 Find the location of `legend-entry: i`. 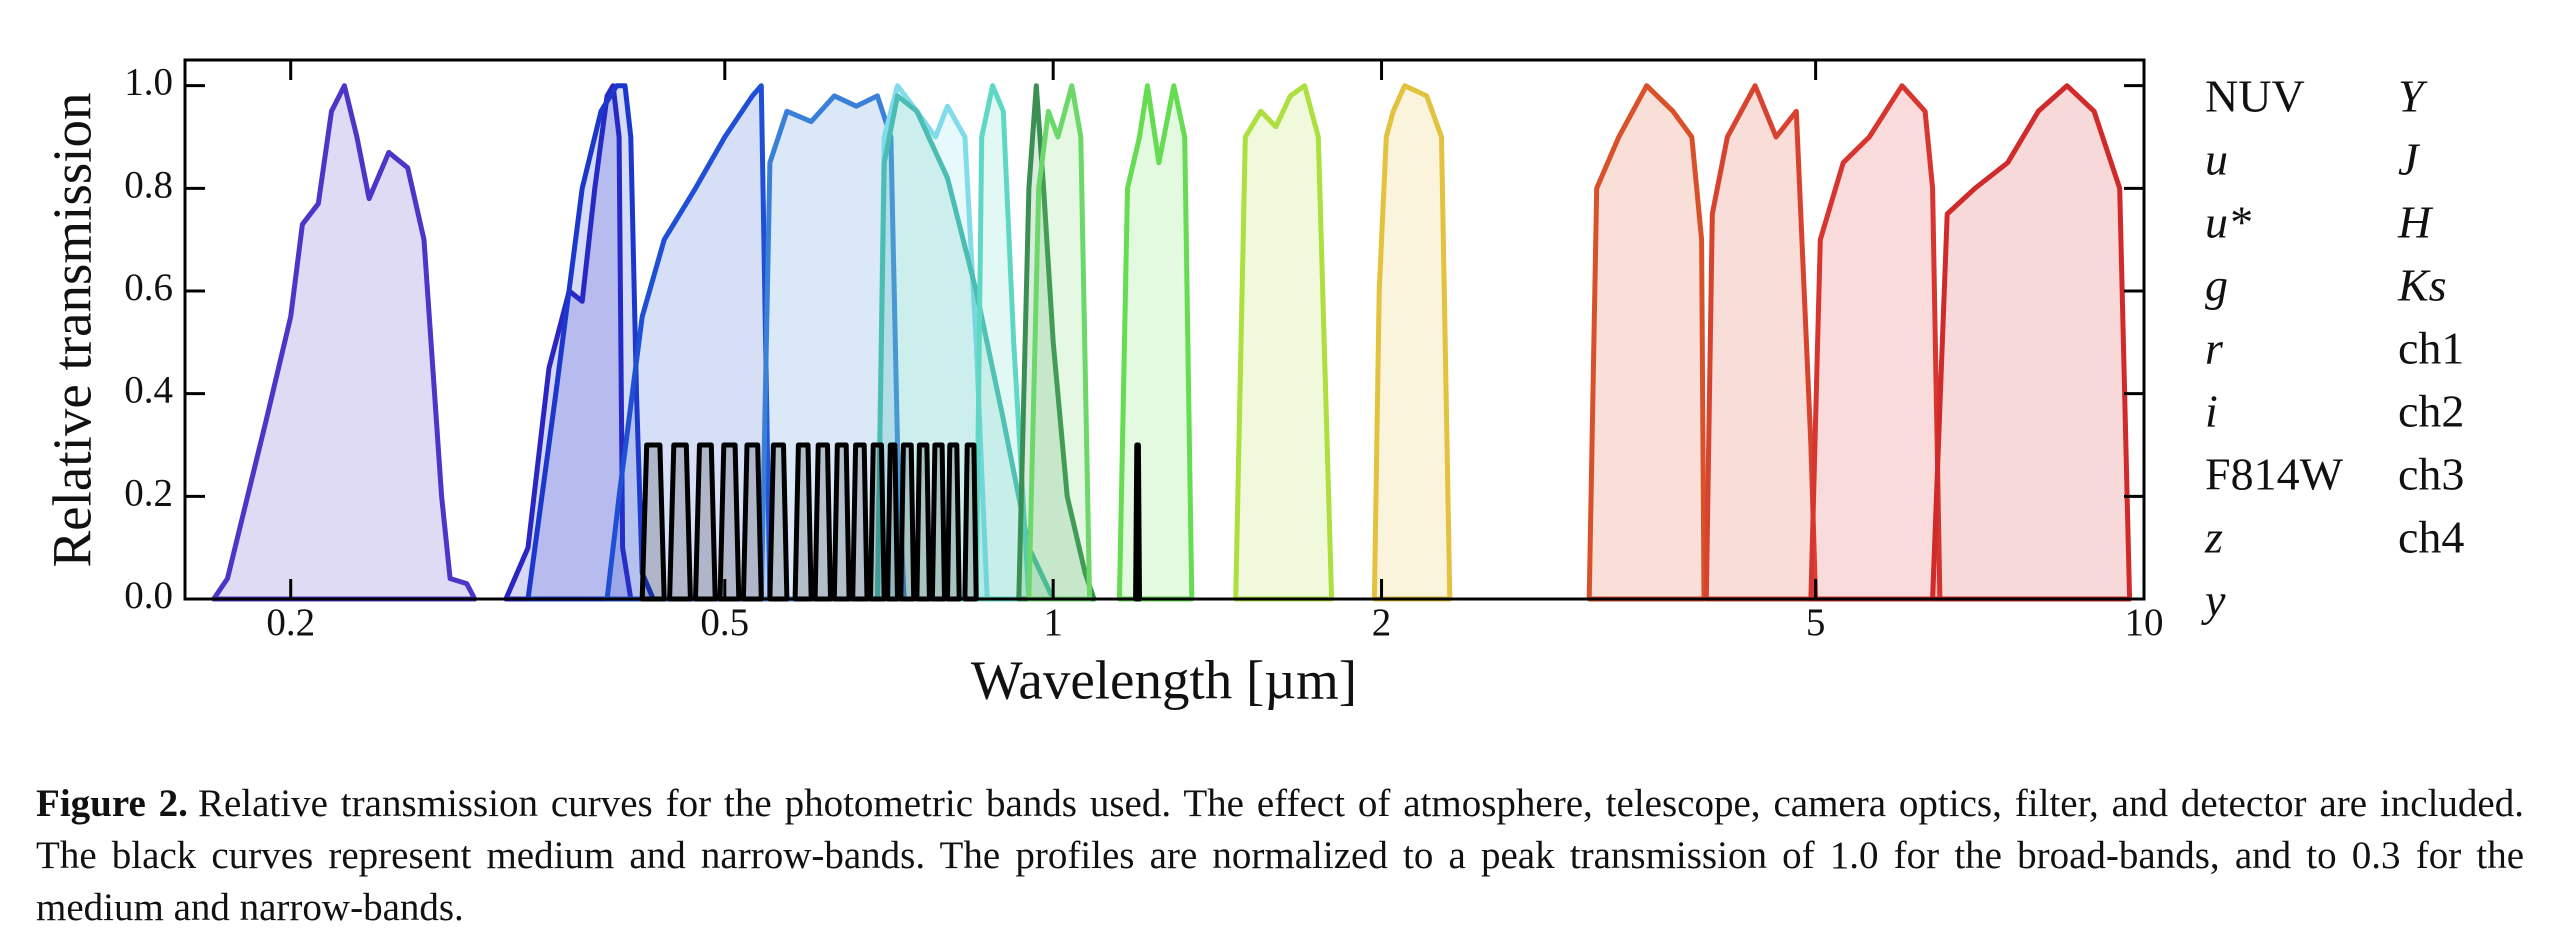

legend-entry: i is located at coordinates (2211, 411).